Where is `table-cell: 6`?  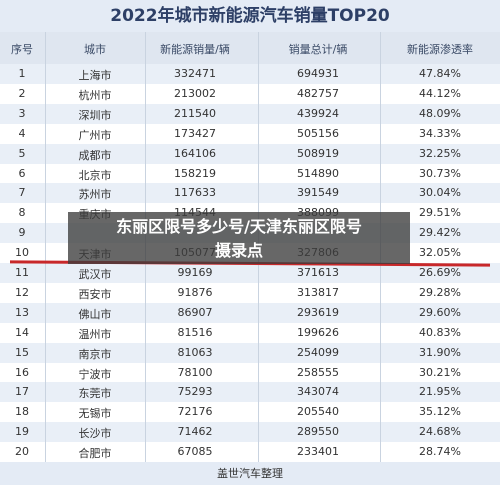
table-cell: 6 is located at coordinates (22, 173).